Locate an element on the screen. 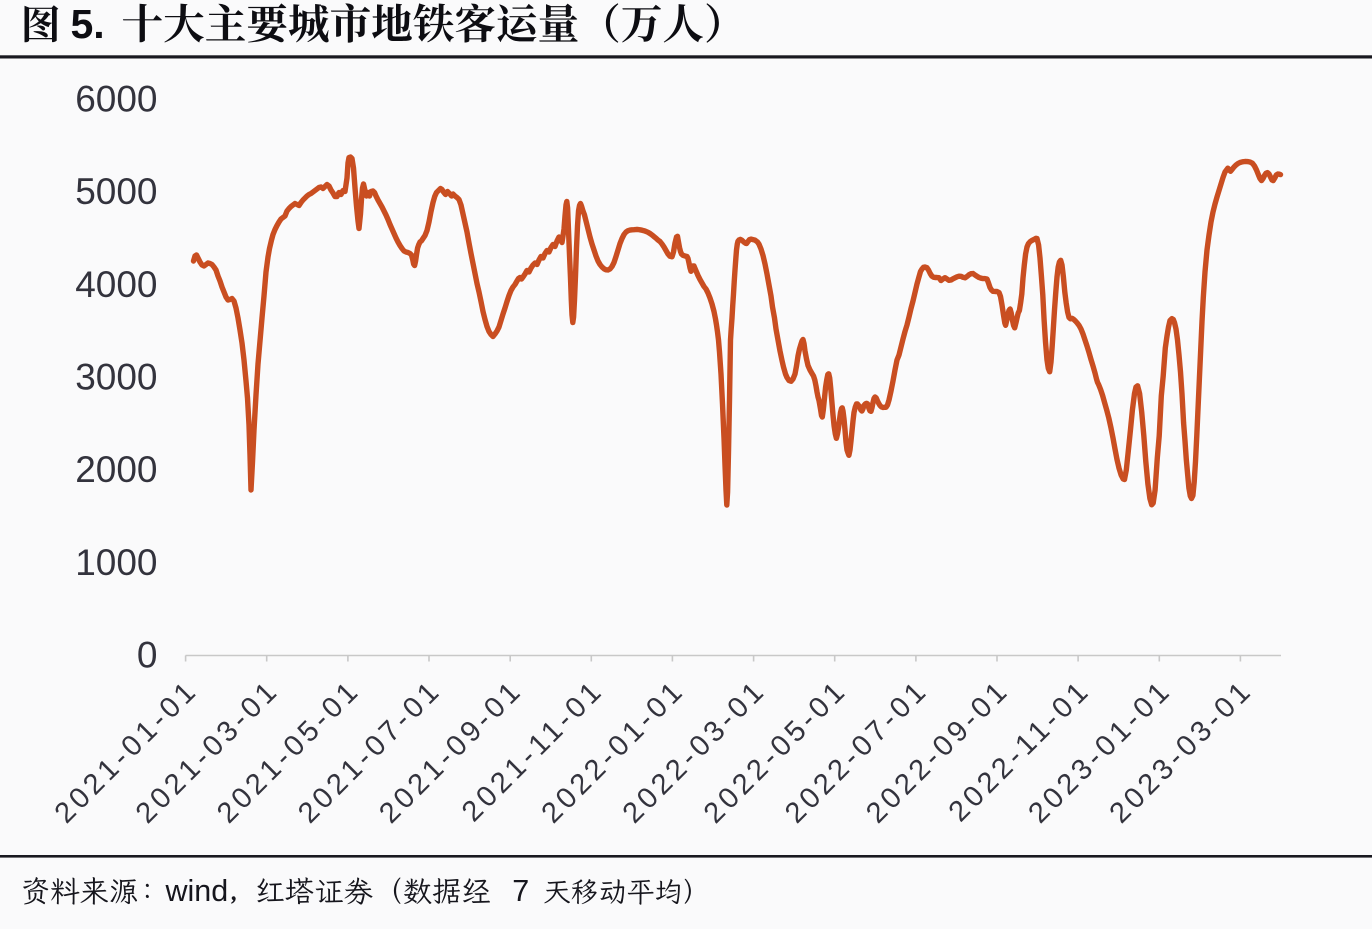 Image resolution: width=1372 pixels, height=929 pixels. svg-text: 5. is located at coordinates (88, 24).